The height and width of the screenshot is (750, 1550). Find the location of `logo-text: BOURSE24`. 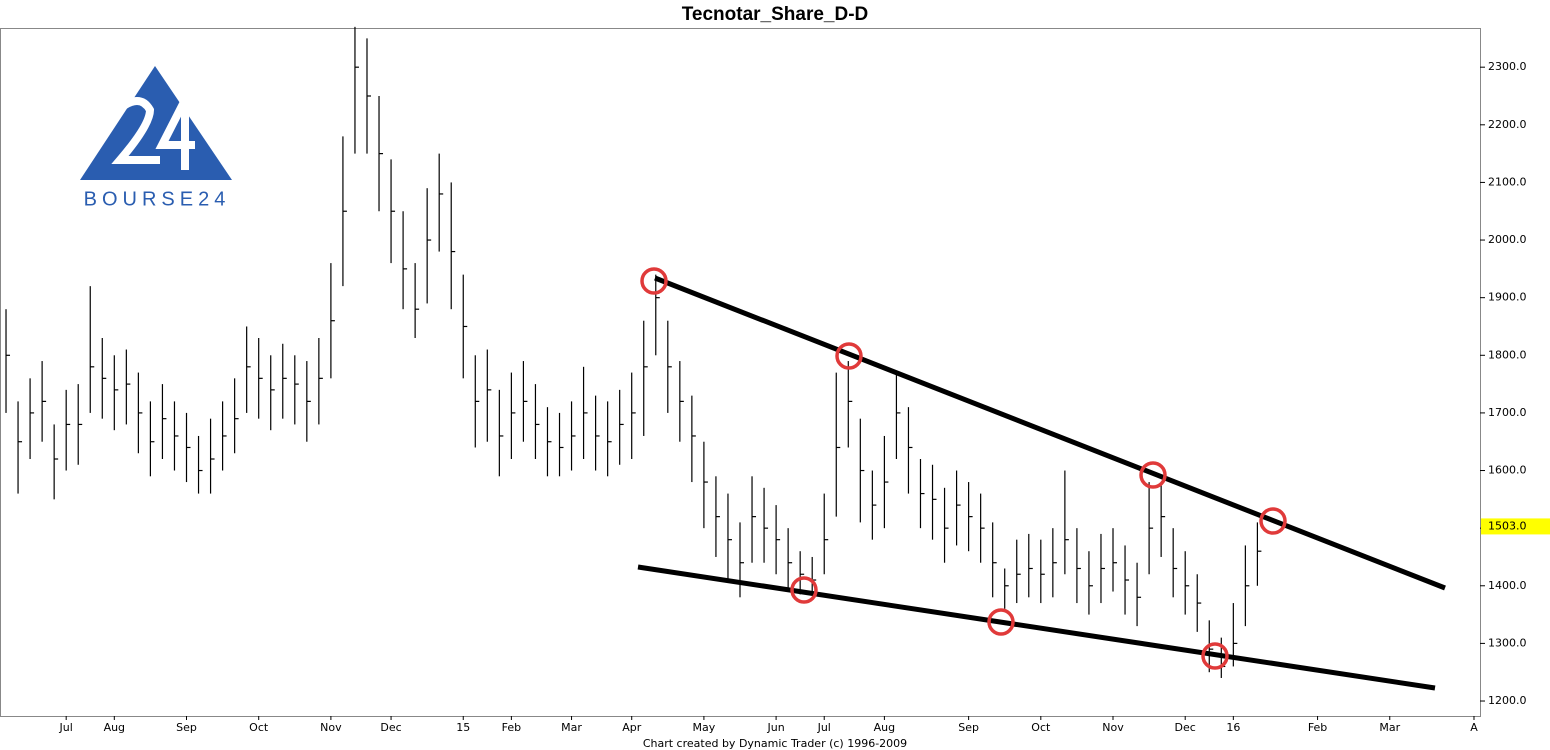

logo-text: BOURSE24 is located at coordinates (157, 199).